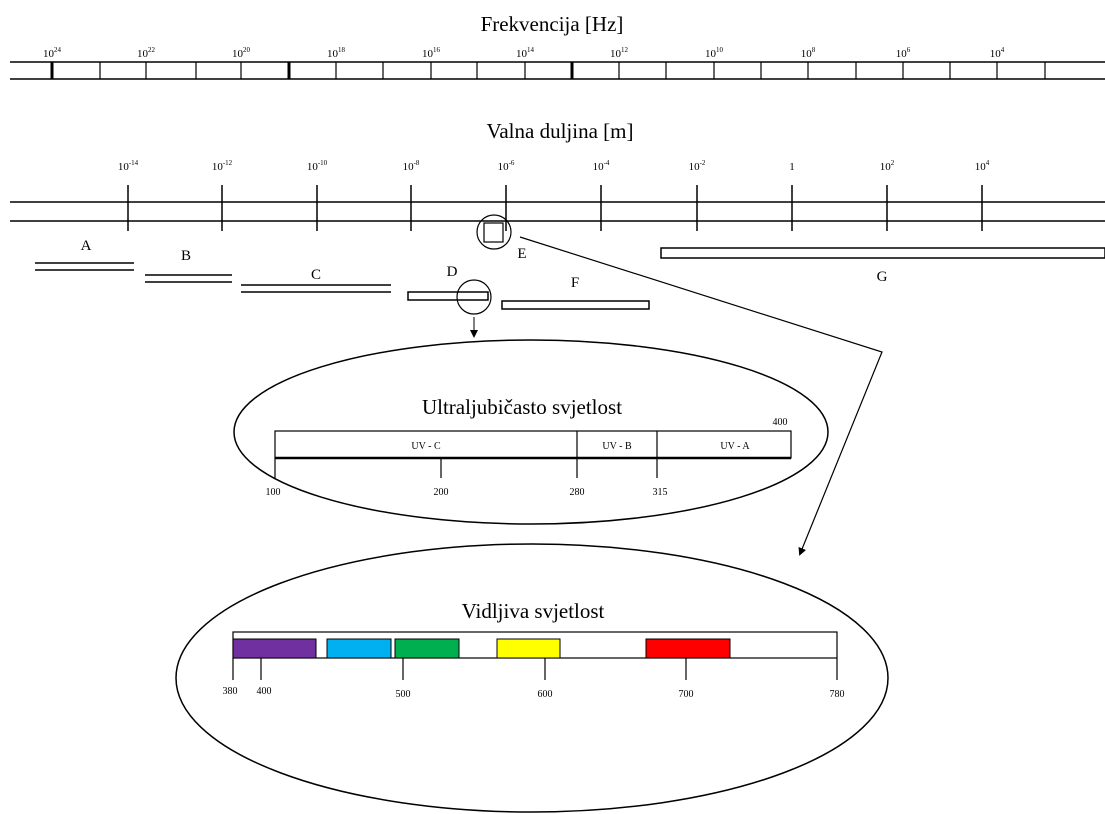  Describe the element at coordinates (557, 208) in the screenshot. I see `wavelength-axis` at that location.